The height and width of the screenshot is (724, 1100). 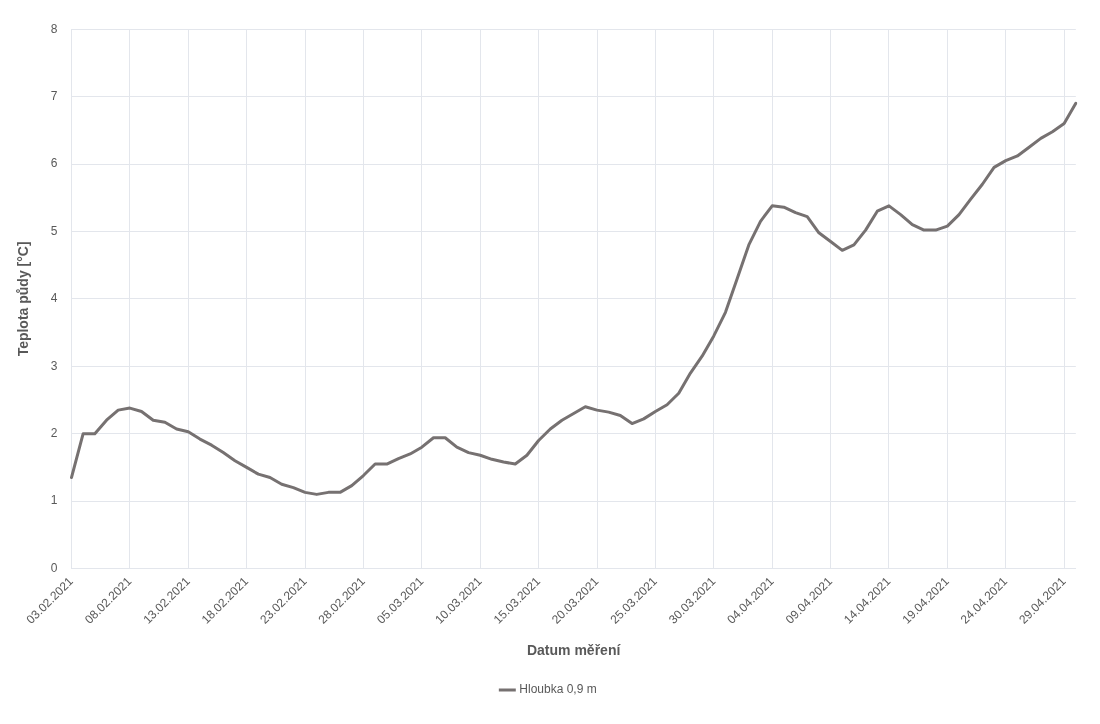 What do you see at coordinates (54, 28) in the screenshot?
I see `y-tick-label: 8` at bounding box center [54, 28].